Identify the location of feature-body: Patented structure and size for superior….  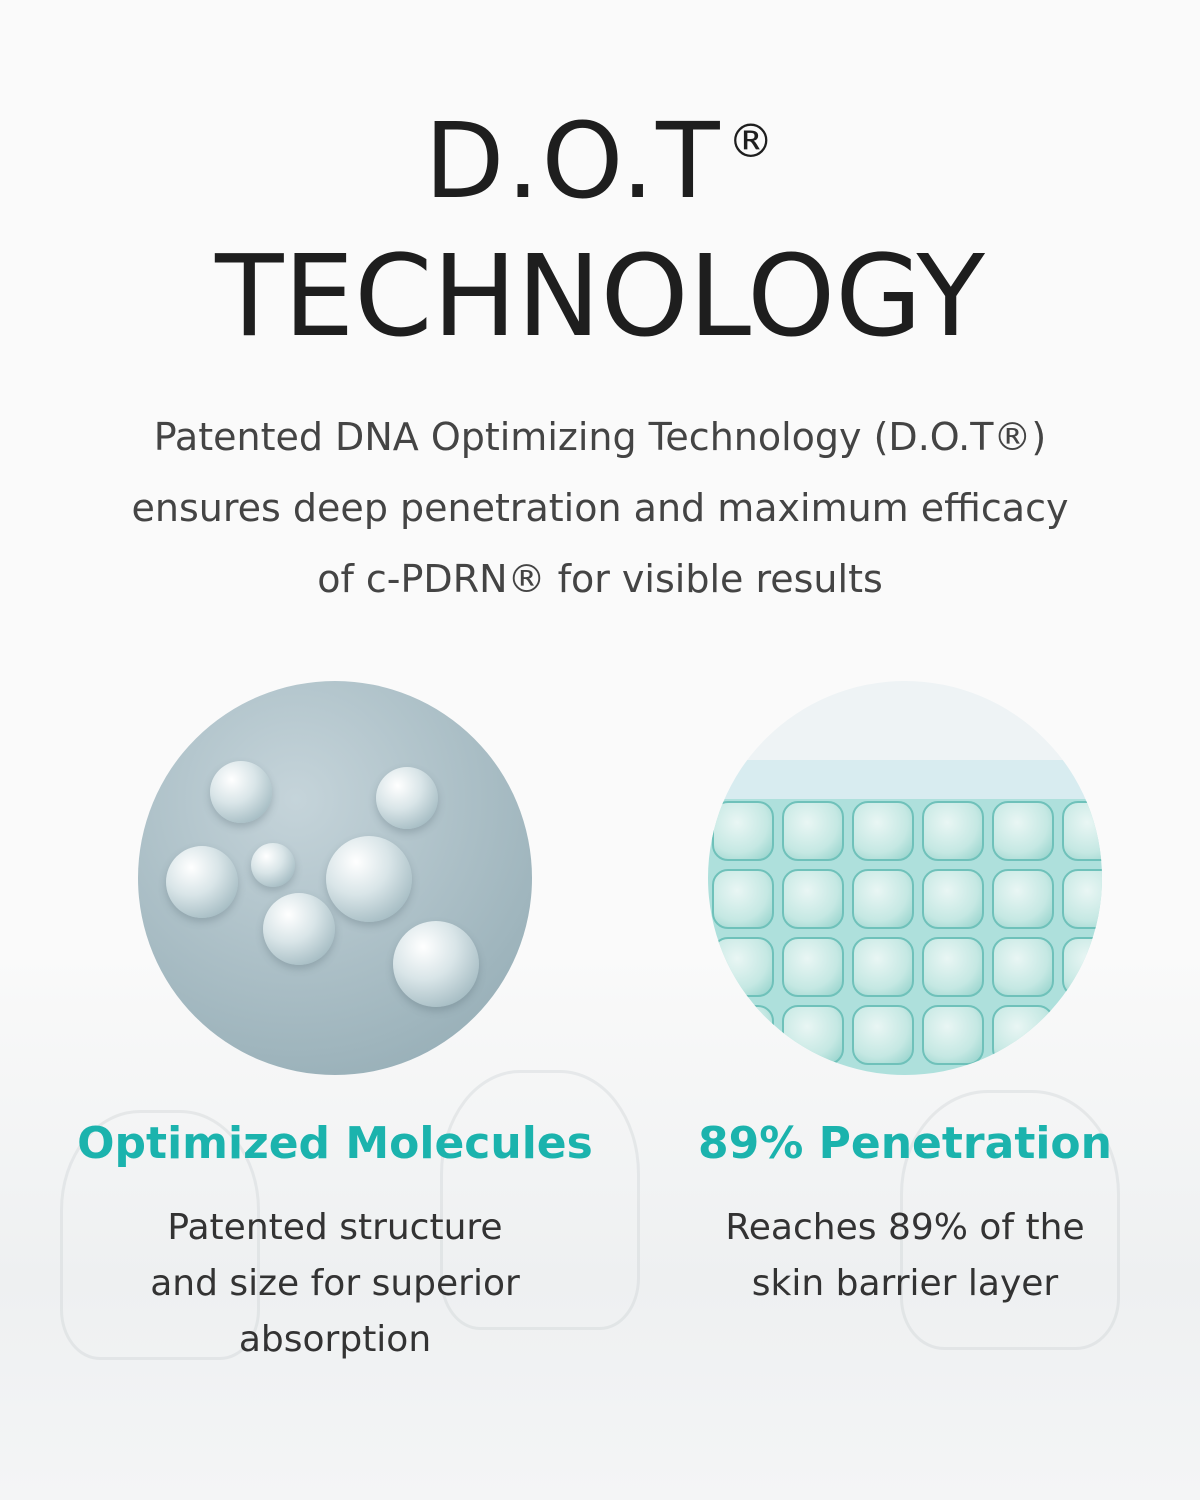
(335, 1284).